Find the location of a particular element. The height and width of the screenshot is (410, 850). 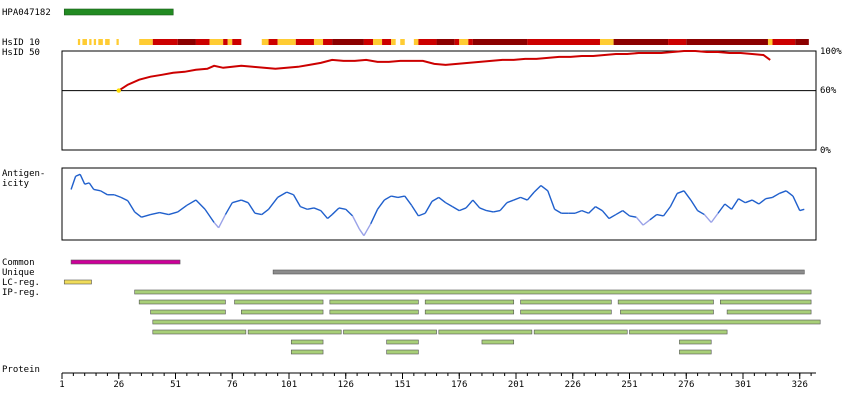

protein-axis-tick-label: 76 is located at coordinates (232, 385).